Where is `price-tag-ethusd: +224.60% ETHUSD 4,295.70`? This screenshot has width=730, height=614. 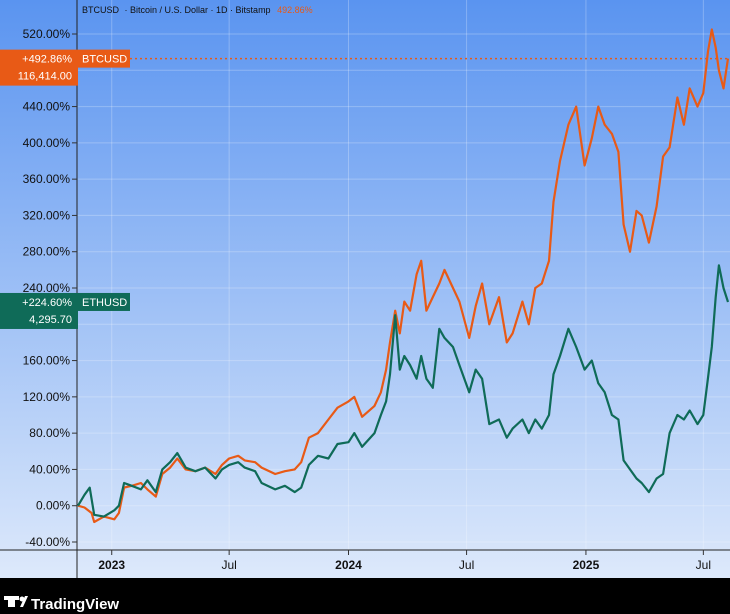
price-tag-ethusd: +224.60% ETHUSD 4,295.70 is located at coordinates (65, 310).